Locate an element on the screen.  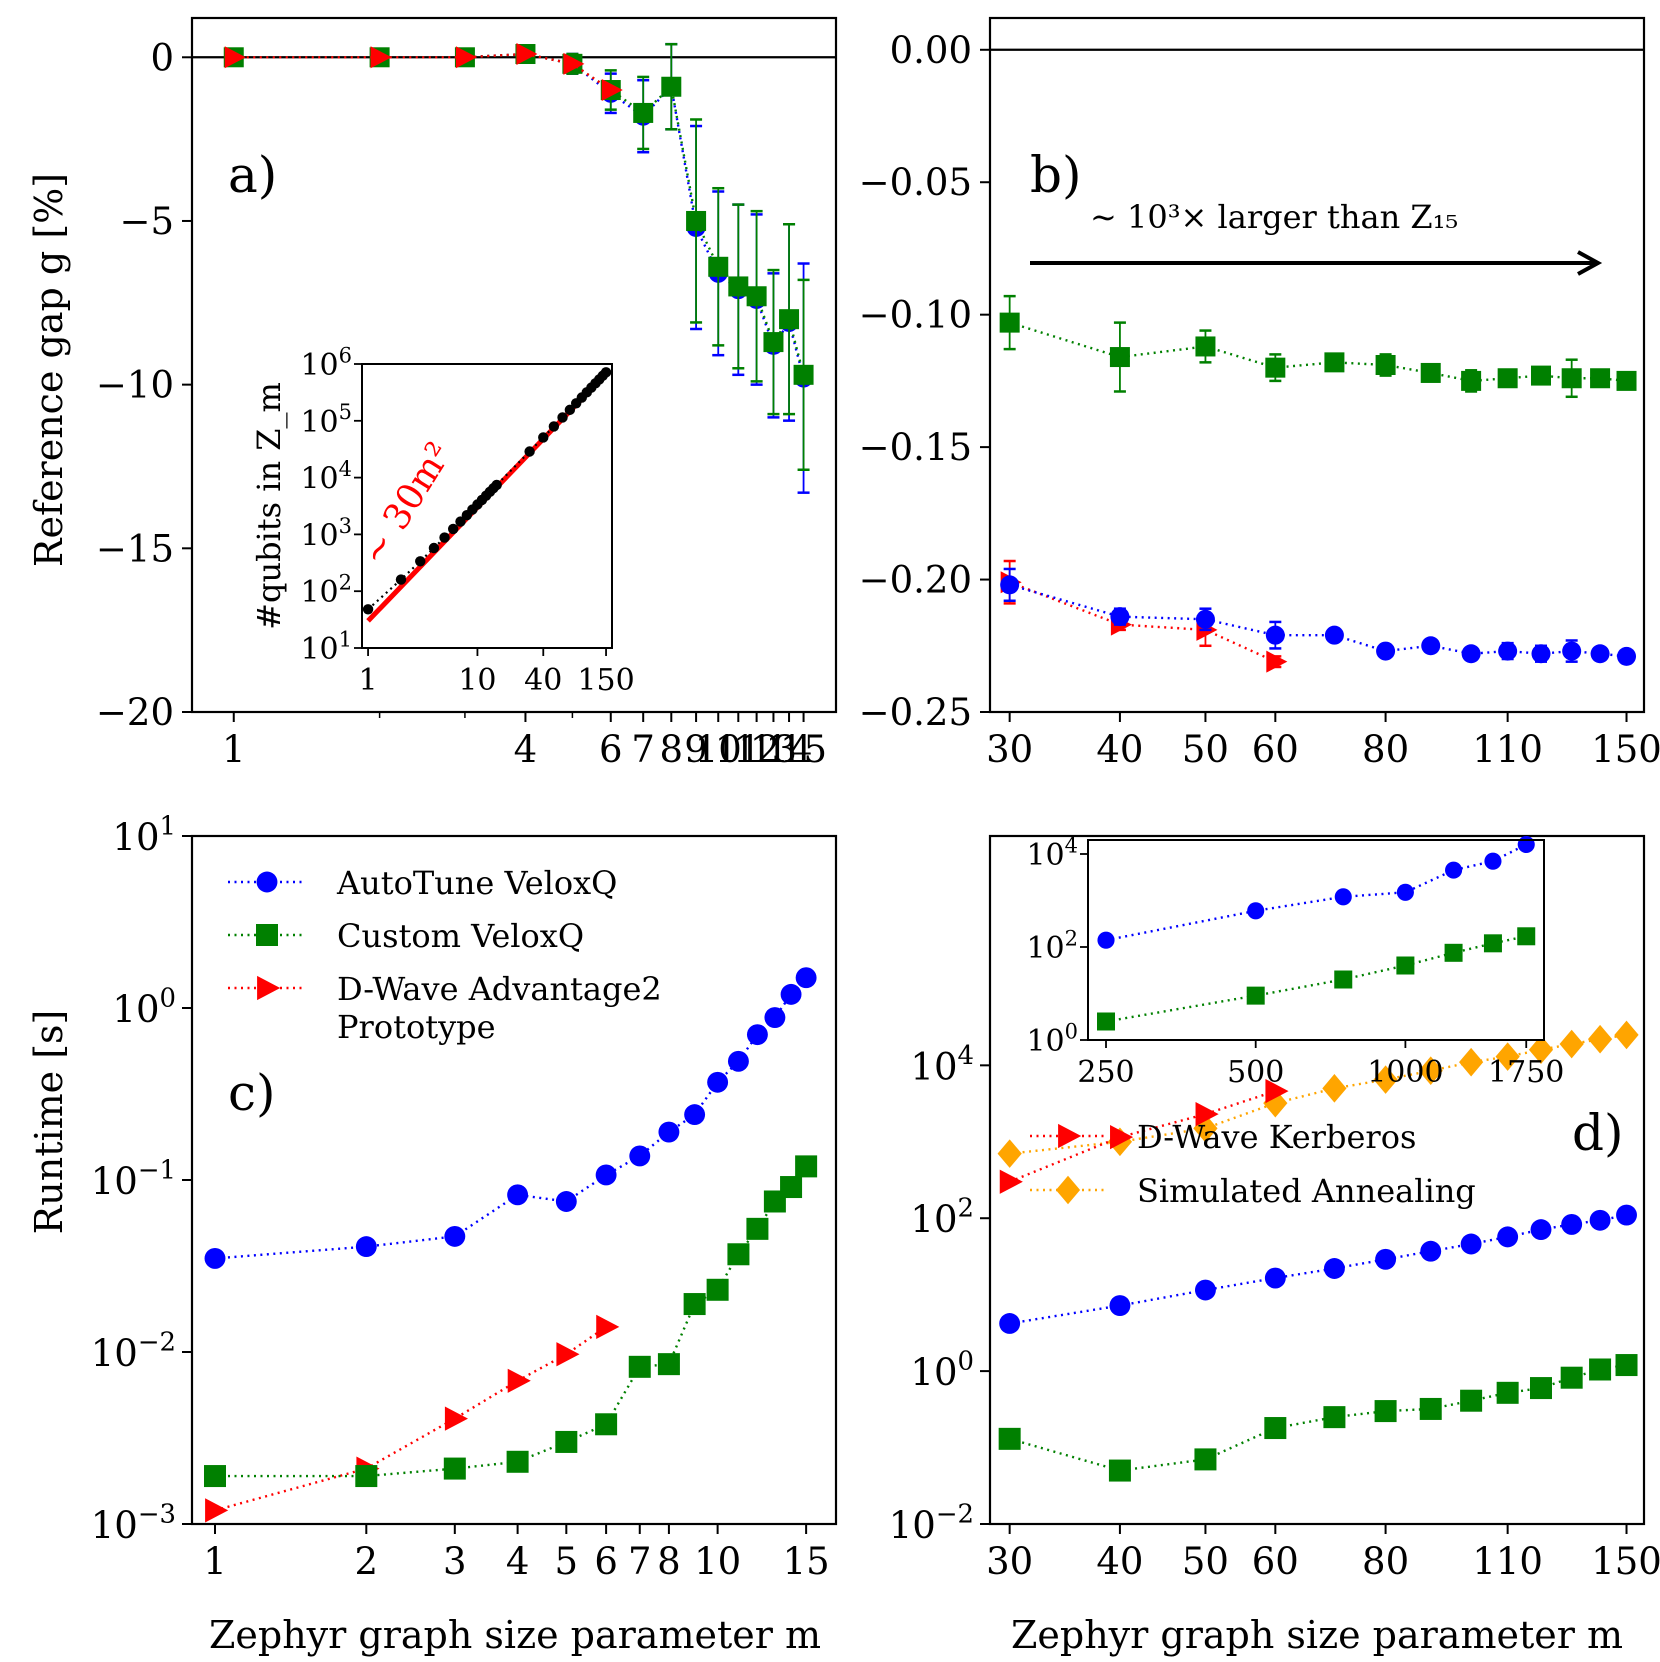
inset-x-tick-label: 10 is located at coordinates (477, 680).